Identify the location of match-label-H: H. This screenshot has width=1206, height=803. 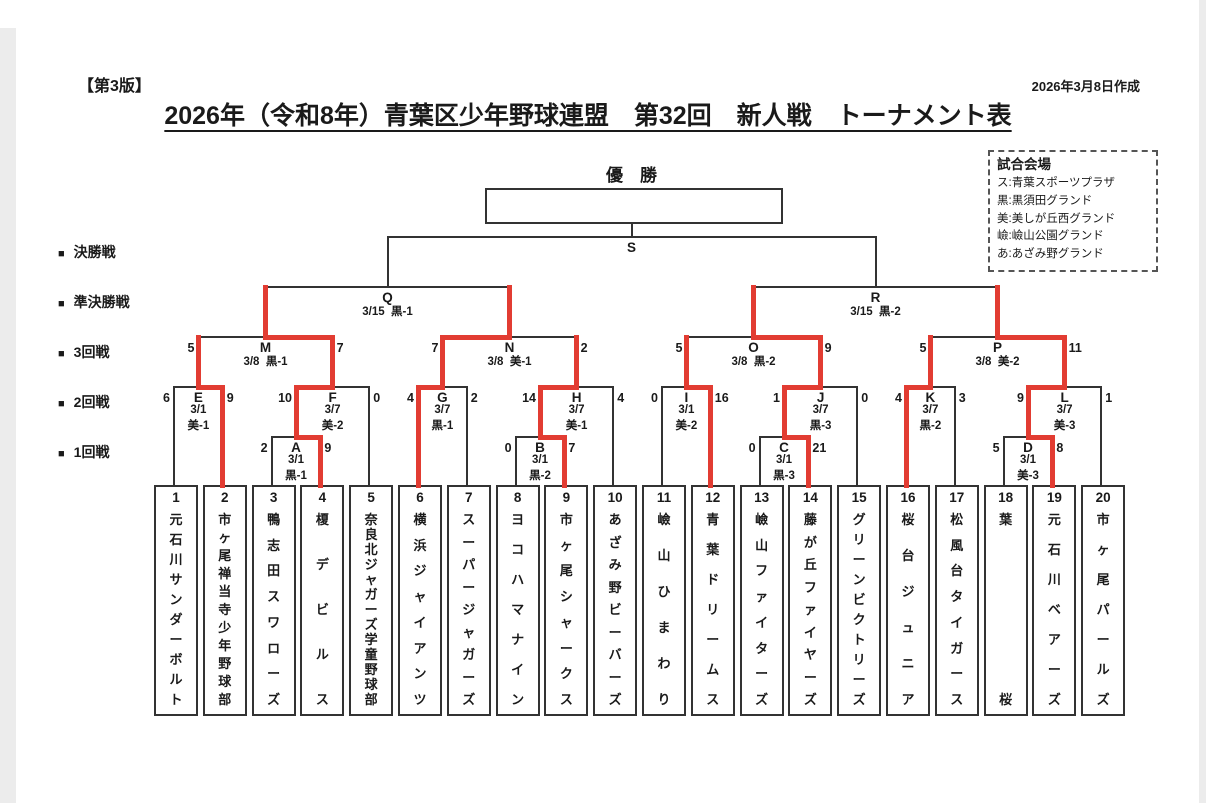
(576, 397).